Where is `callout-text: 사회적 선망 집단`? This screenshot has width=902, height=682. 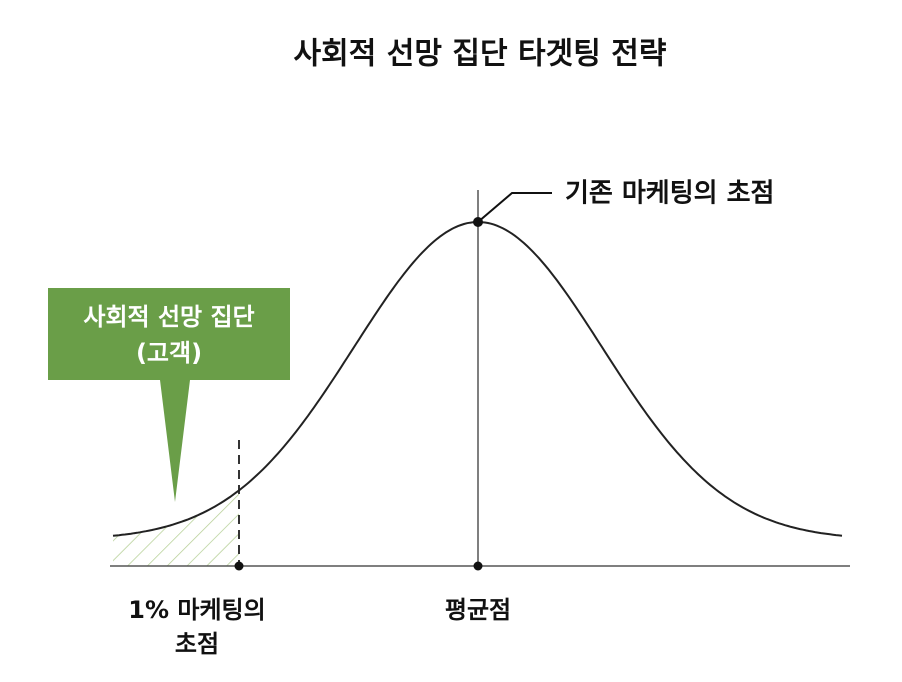 callout-text: 사회적 선망 집단 is located at coordinates (168, 317).